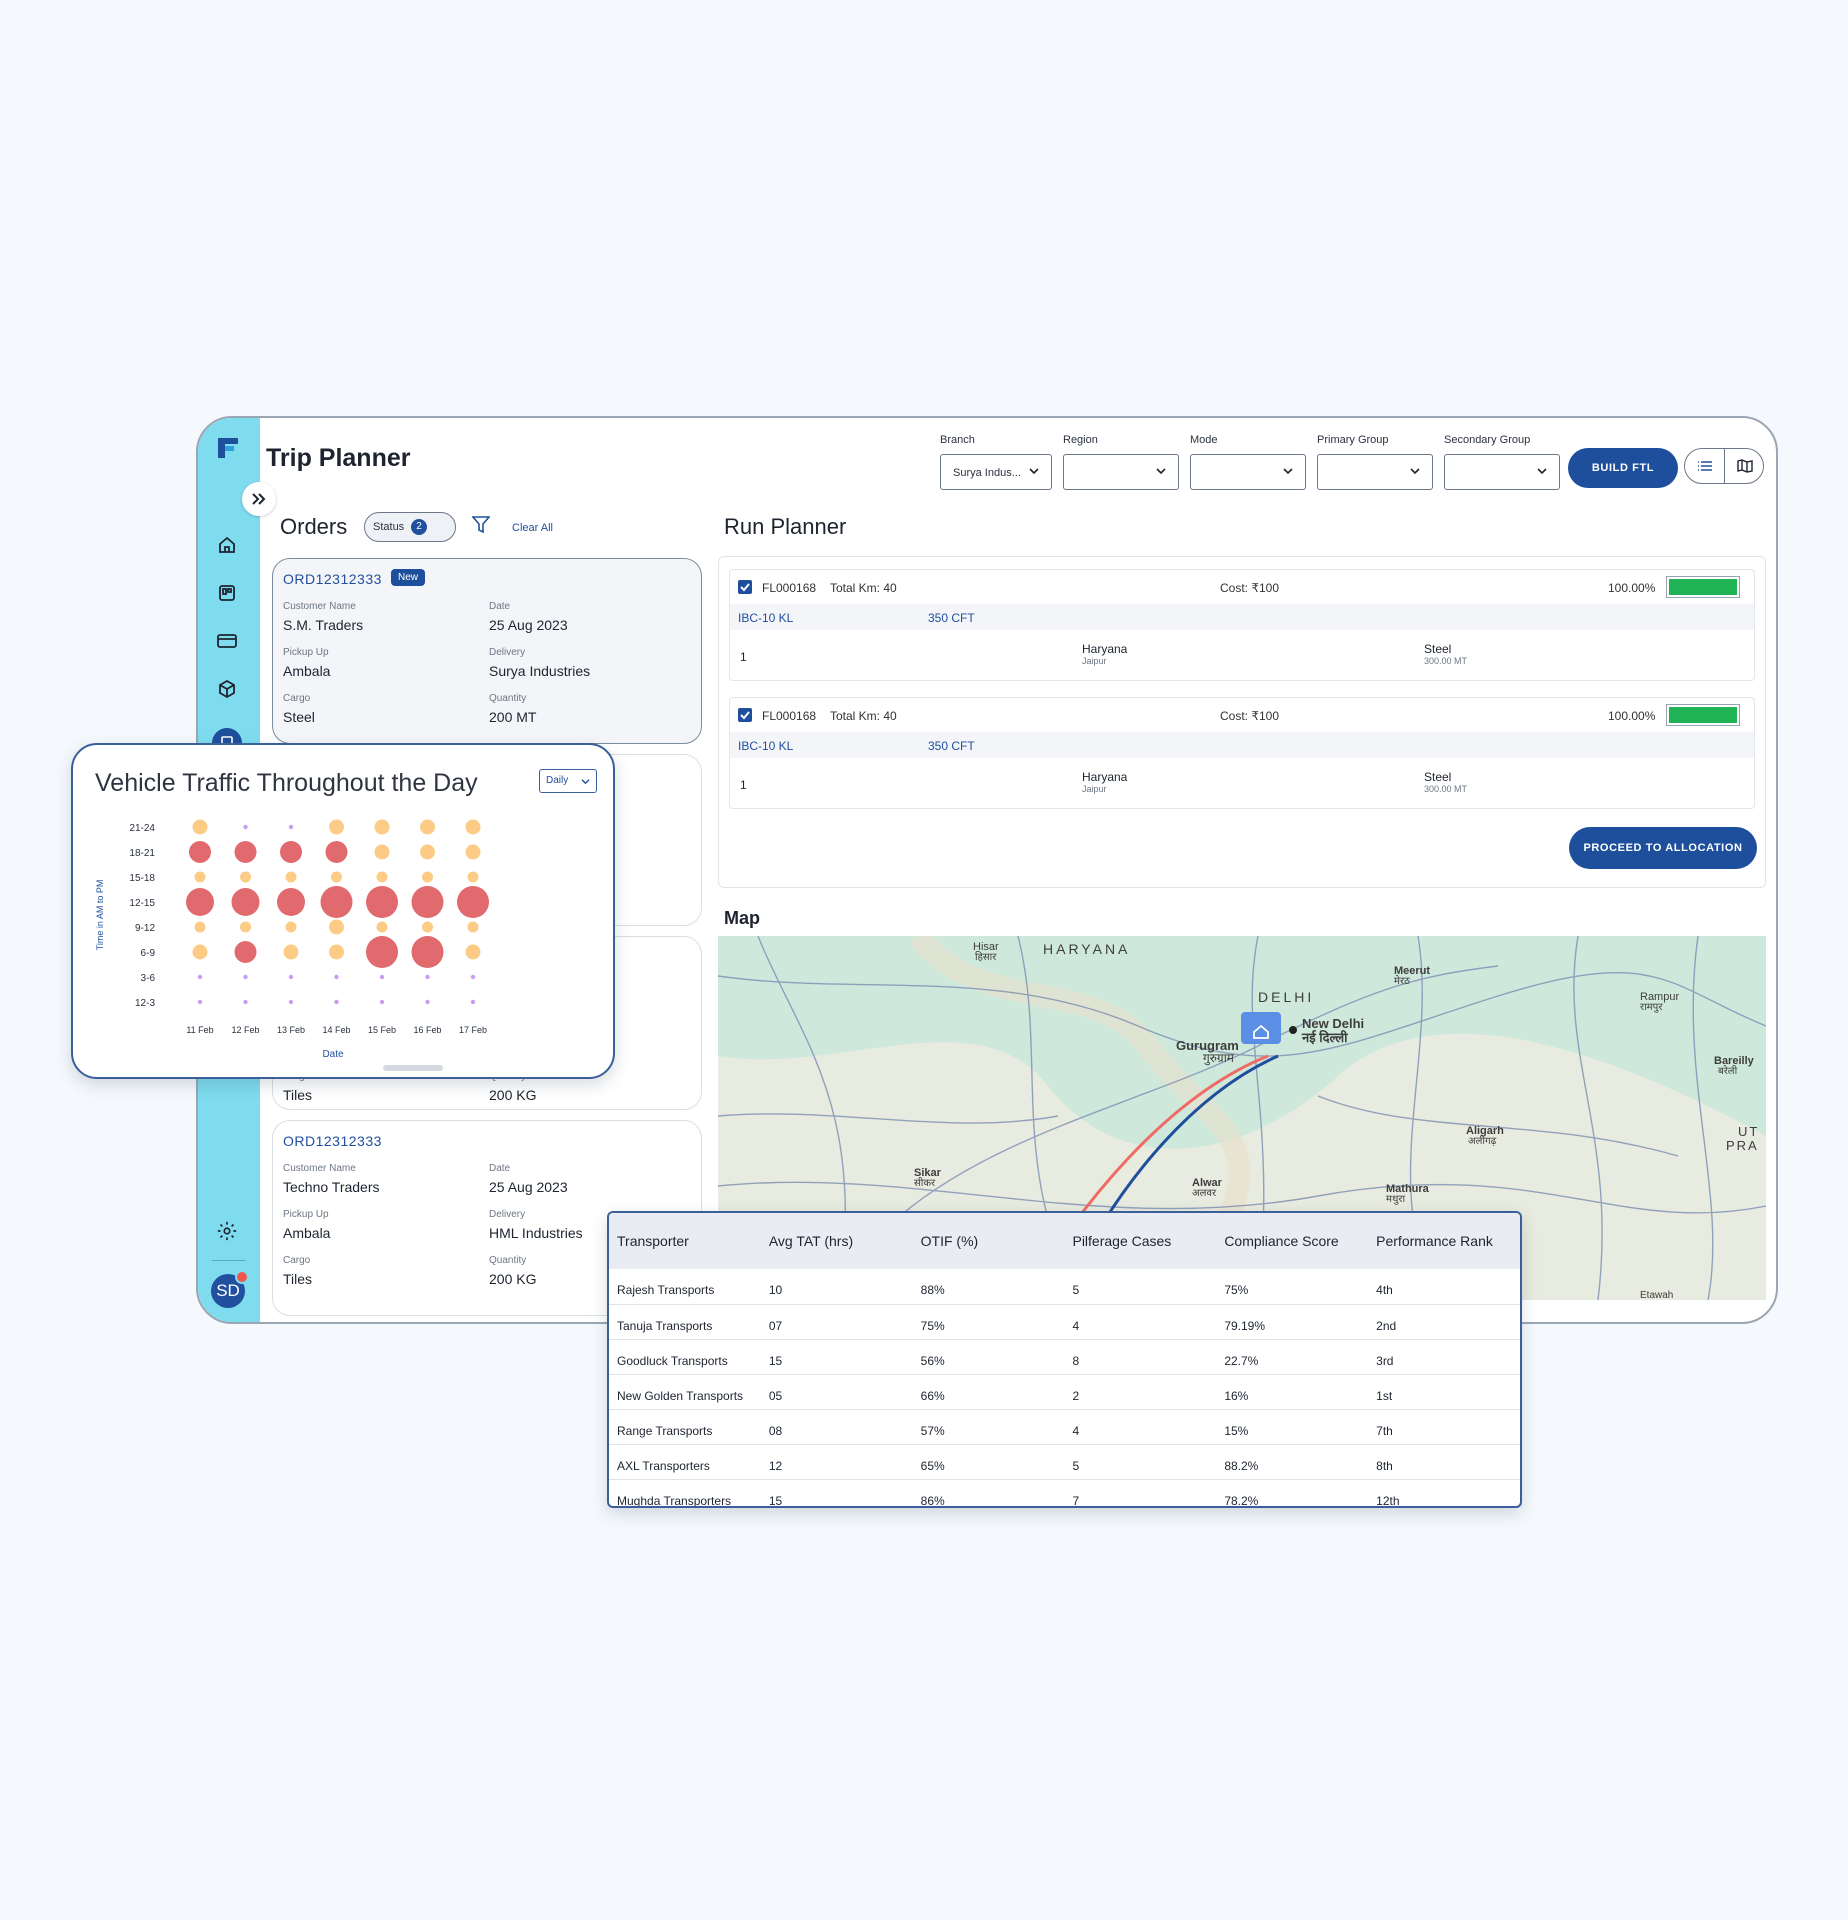 The height and width of the screenshot is (1920, 1848). I want to click on view-toggle, so click(1724, 466).